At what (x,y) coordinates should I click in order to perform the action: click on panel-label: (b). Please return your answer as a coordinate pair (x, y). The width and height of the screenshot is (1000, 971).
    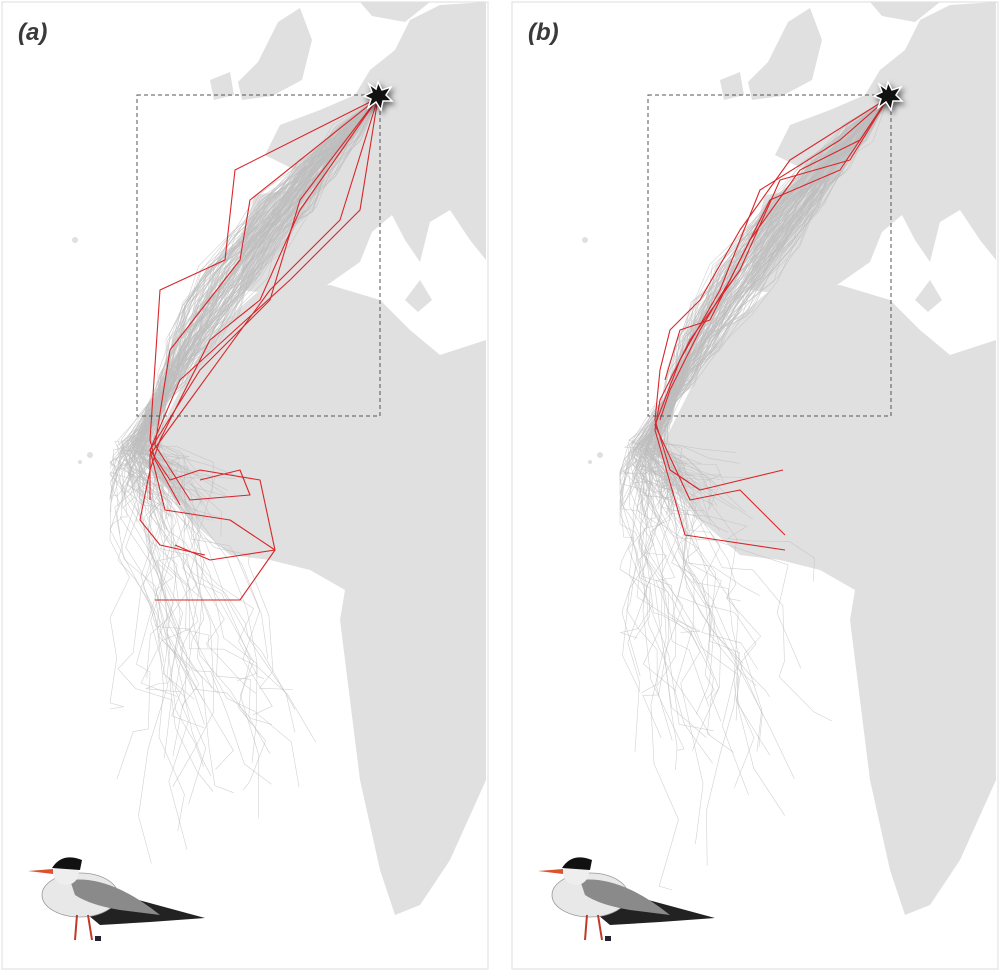
    Looking at the image, I should click on (543, 32).